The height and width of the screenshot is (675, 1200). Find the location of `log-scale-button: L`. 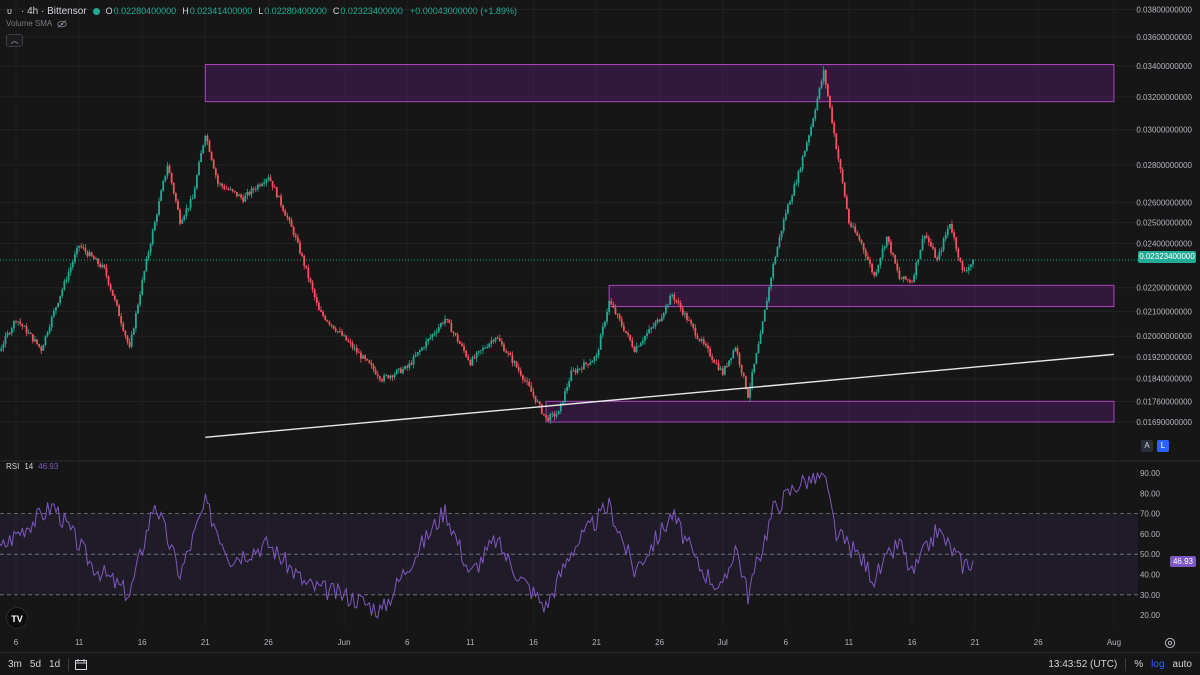

log-scale-button: L is located at coordinates (1163, 446).